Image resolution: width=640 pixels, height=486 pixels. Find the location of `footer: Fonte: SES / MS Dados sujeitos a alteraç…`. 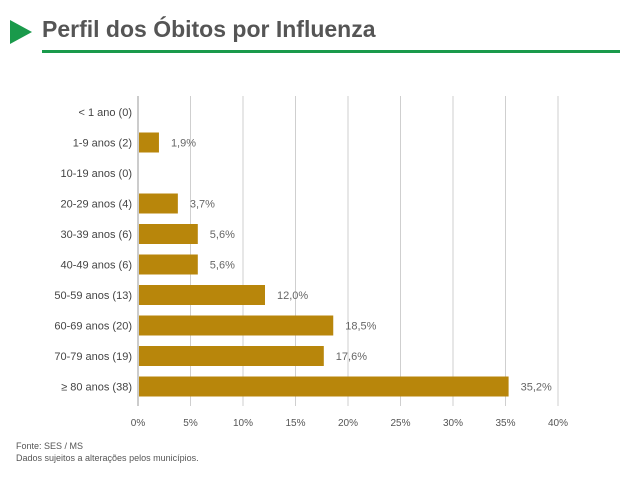

footer: Fonte: SES / MS Dados sujeitos a alteraç… is located at coordinates (107, 452).